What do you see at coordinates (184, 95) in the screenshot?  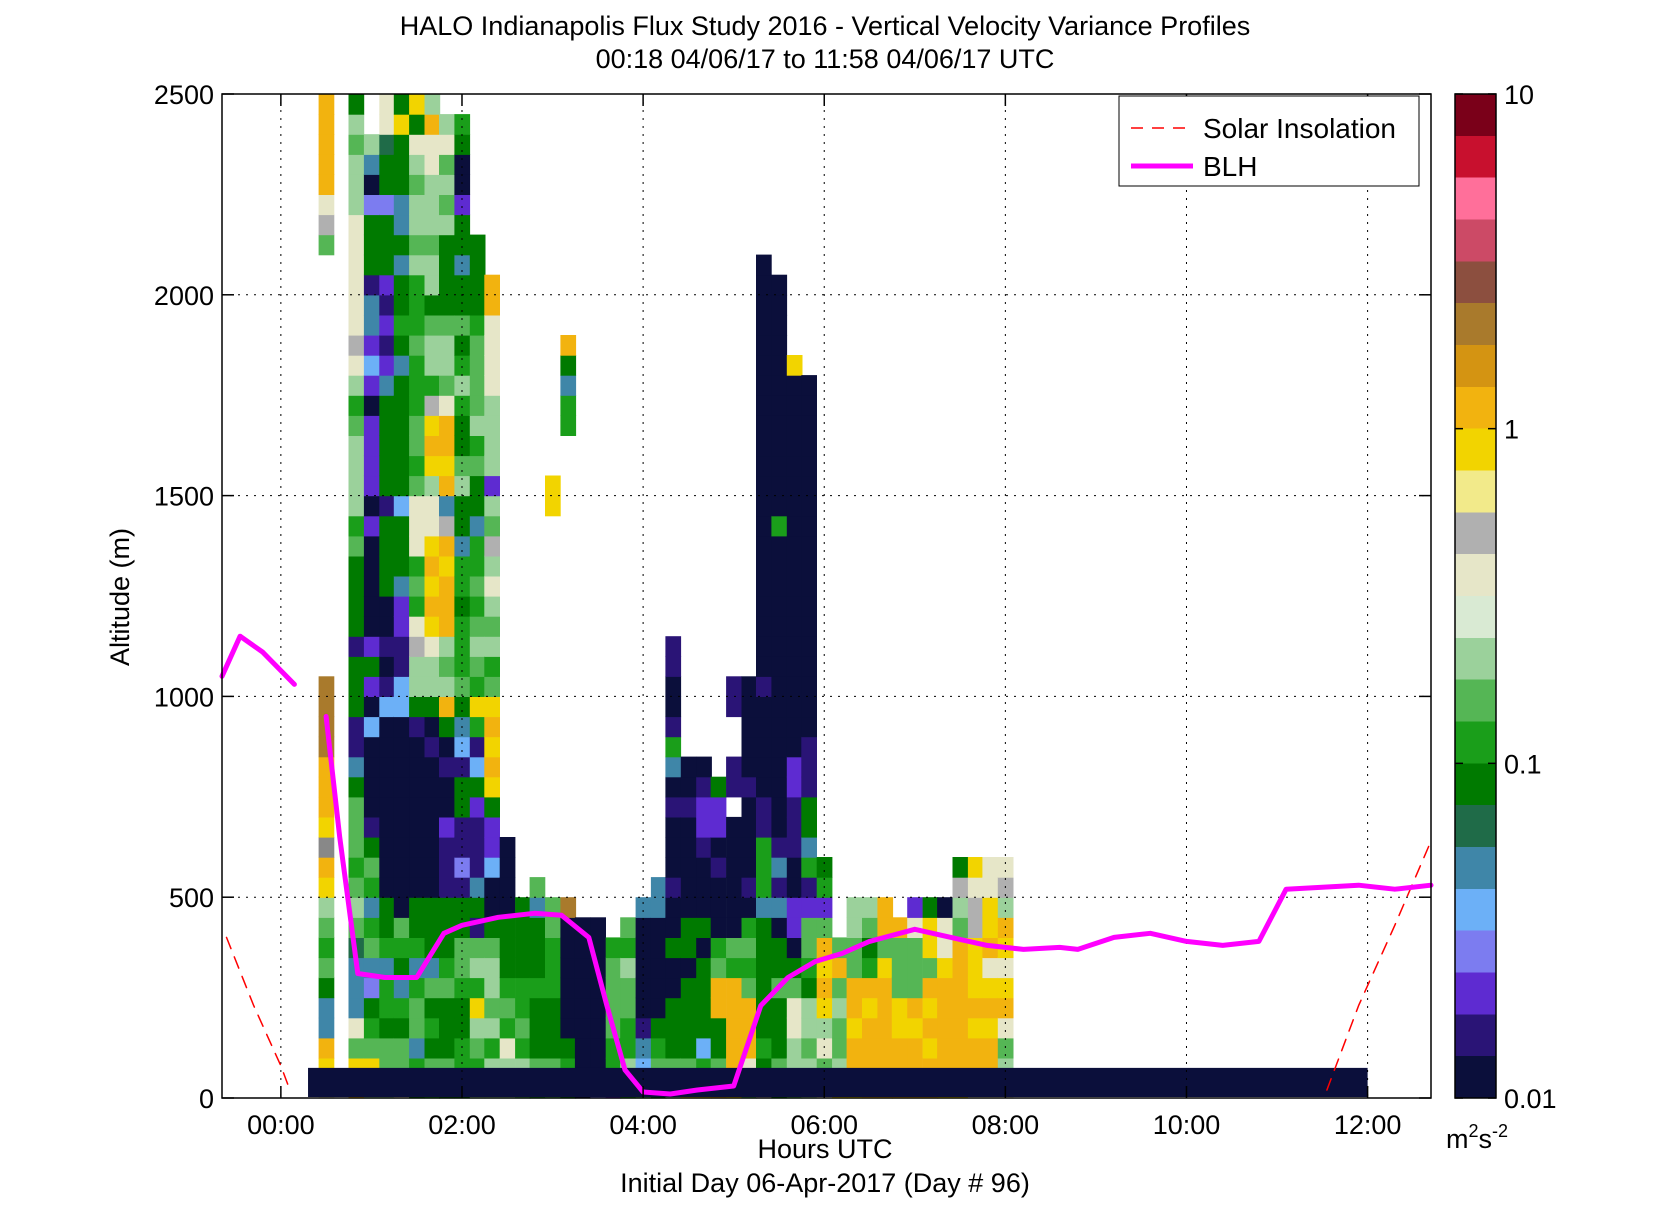 I see `y-tick-label: 2500` at bounding box center [184, 95].